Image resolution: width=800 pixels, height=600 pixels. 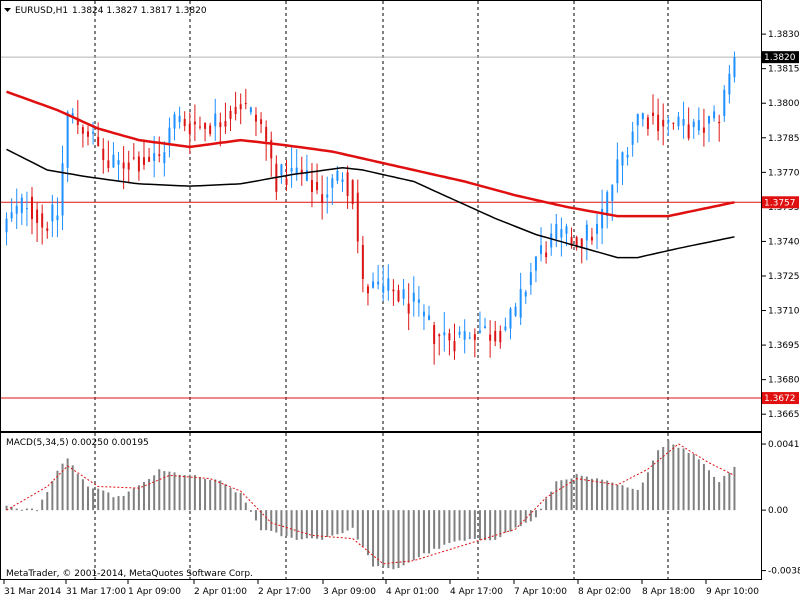 What do you see at coordinates (784, 35) in the screenshot?
I see `price-tick-label: 1.3830` at bounding box center [784, 35].